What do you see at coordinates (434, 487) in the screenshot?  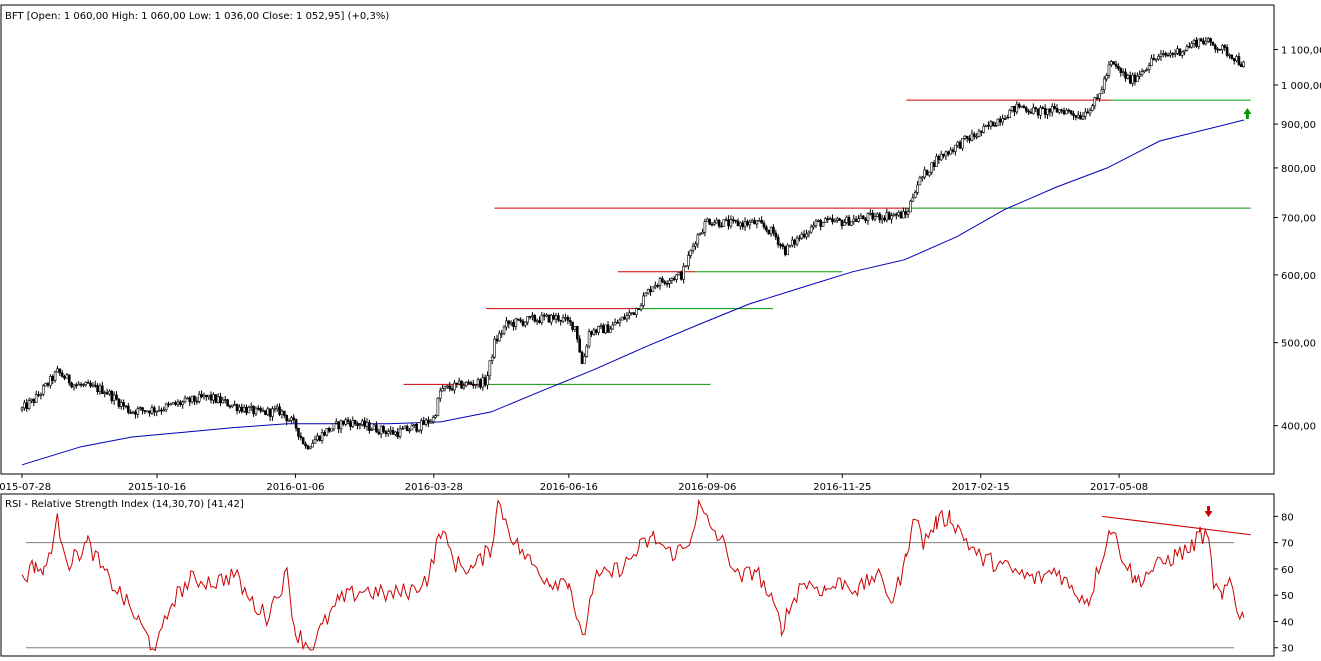 I see `x-tick-label: 2016-03-28` at bounding box center [434, 487].